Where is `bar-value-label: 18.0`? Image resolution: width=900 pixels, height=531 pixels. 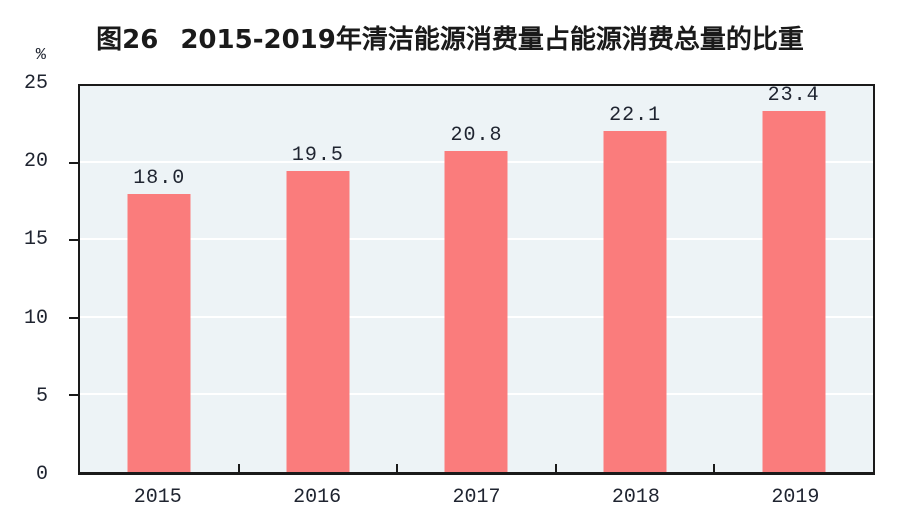
bar-value-label: 18.0 is located at coordinates (159, 179).